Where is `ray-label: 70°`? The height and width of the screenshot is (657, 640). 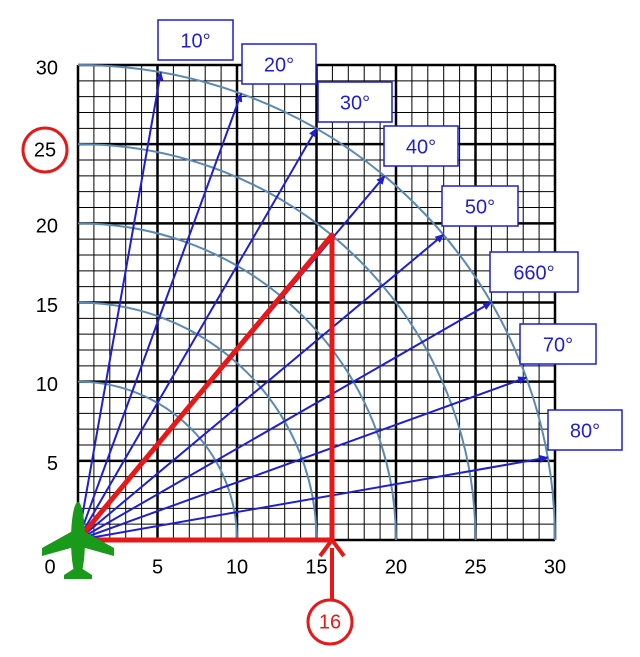
ray-label: 70° is located at coordinates (558, 345).